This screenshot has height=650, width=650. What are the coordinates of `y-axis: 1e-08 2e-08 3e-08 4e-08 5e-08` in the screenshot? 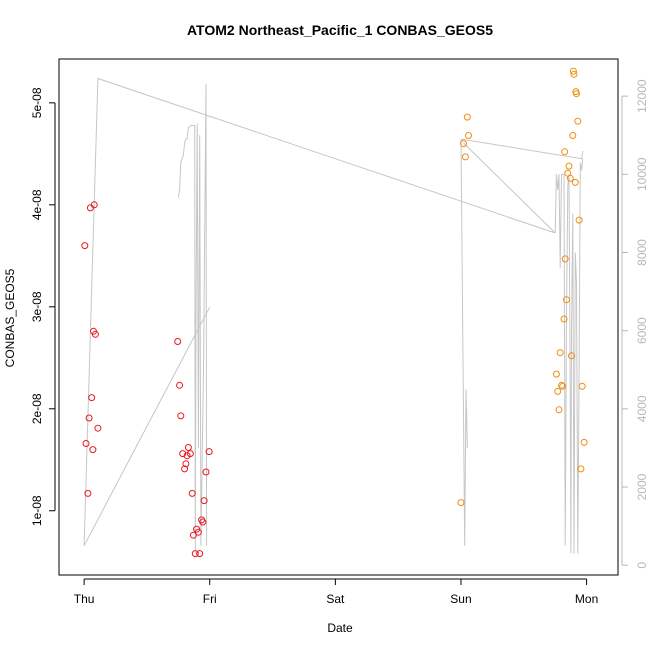 It's located at (43, 306).